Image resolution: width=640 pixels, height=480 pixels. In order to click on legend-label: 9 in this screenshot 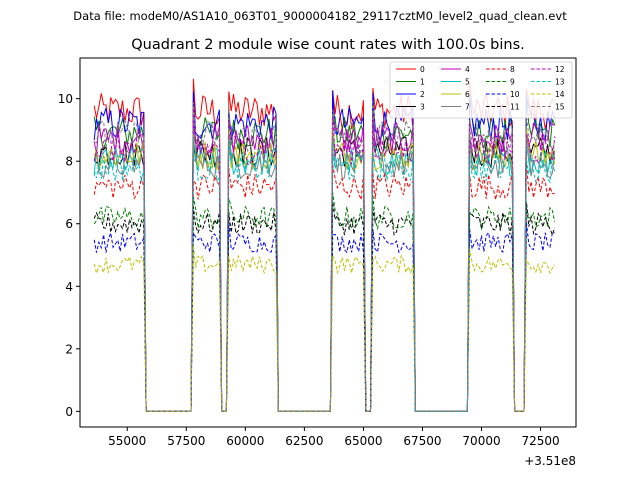, I will do `click(512, 82)`.